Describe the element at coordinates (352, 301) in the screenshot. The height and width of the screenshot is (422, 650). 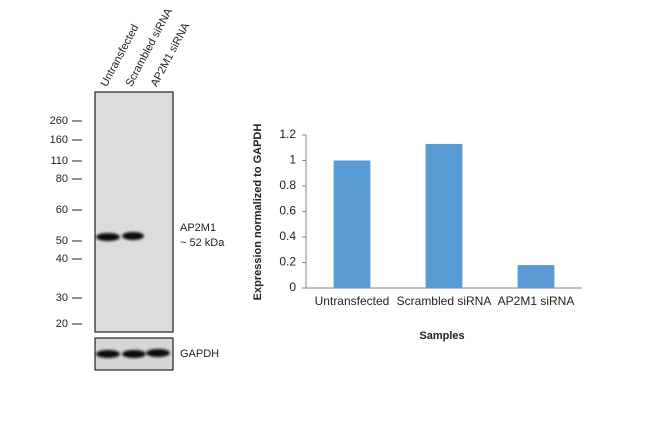
I see `x-tick-label: Untransfected` at that location.